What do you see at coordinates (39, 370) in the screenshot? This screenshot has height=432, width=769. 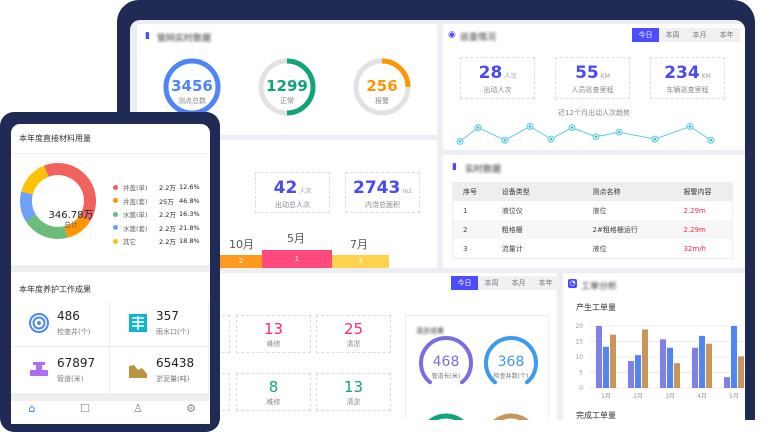 I see `pipe-icon` at bounding box center [39, 370].